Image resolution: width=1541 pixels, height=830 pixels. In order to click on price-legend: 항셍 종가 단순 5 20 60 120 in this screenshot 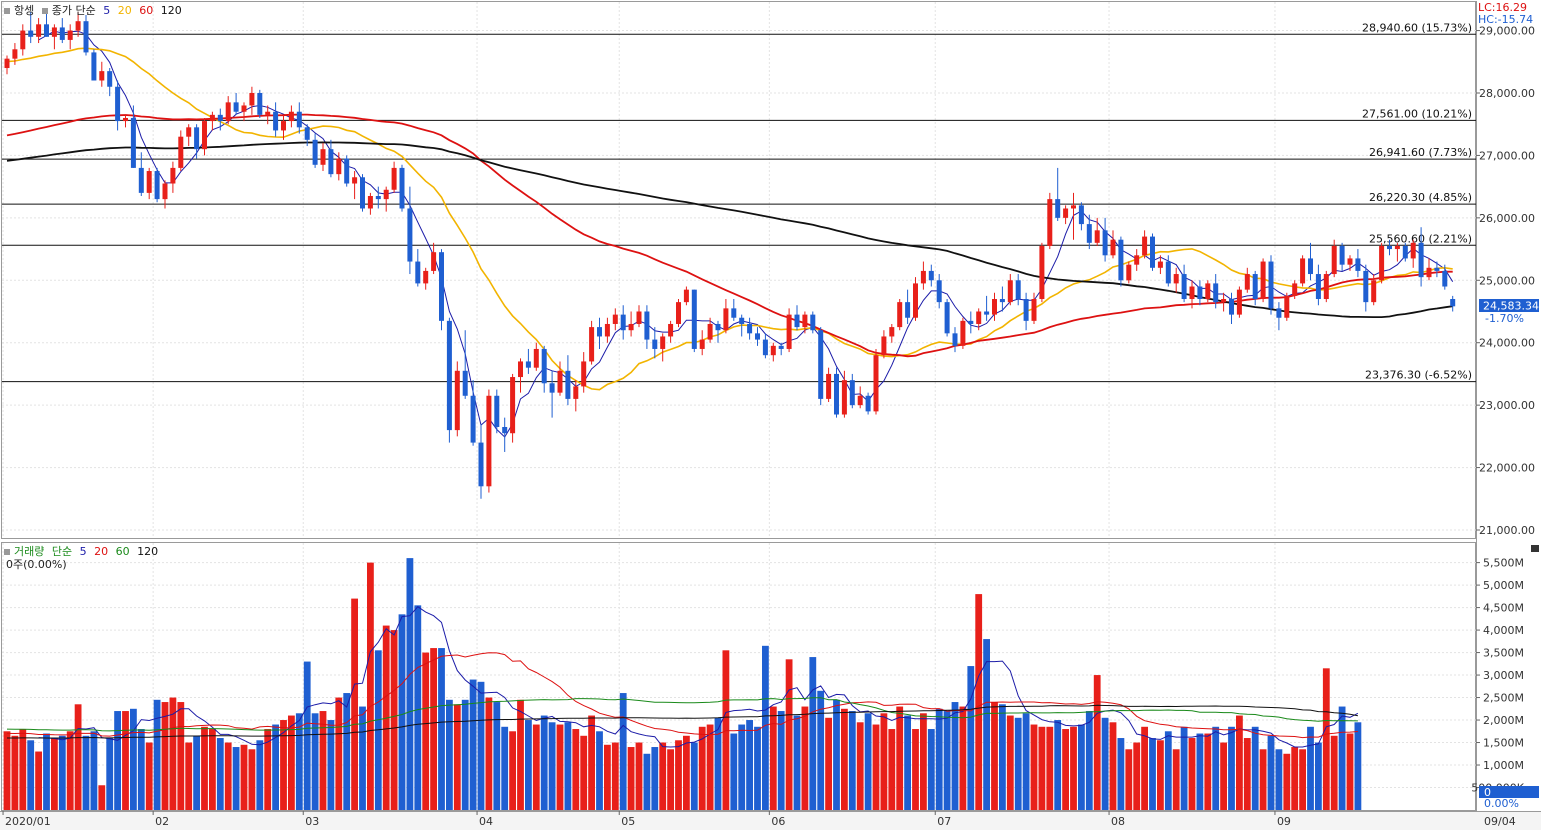, I will do `click(95, 10)`.